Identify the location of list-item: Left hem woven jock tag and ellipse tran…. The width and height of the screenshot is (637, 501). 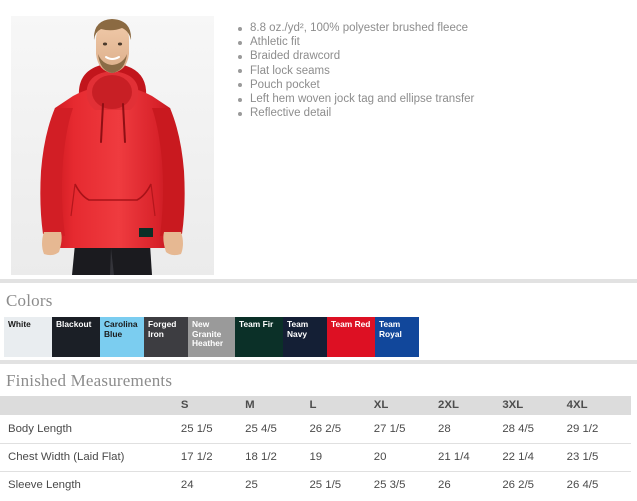
(432, 99).